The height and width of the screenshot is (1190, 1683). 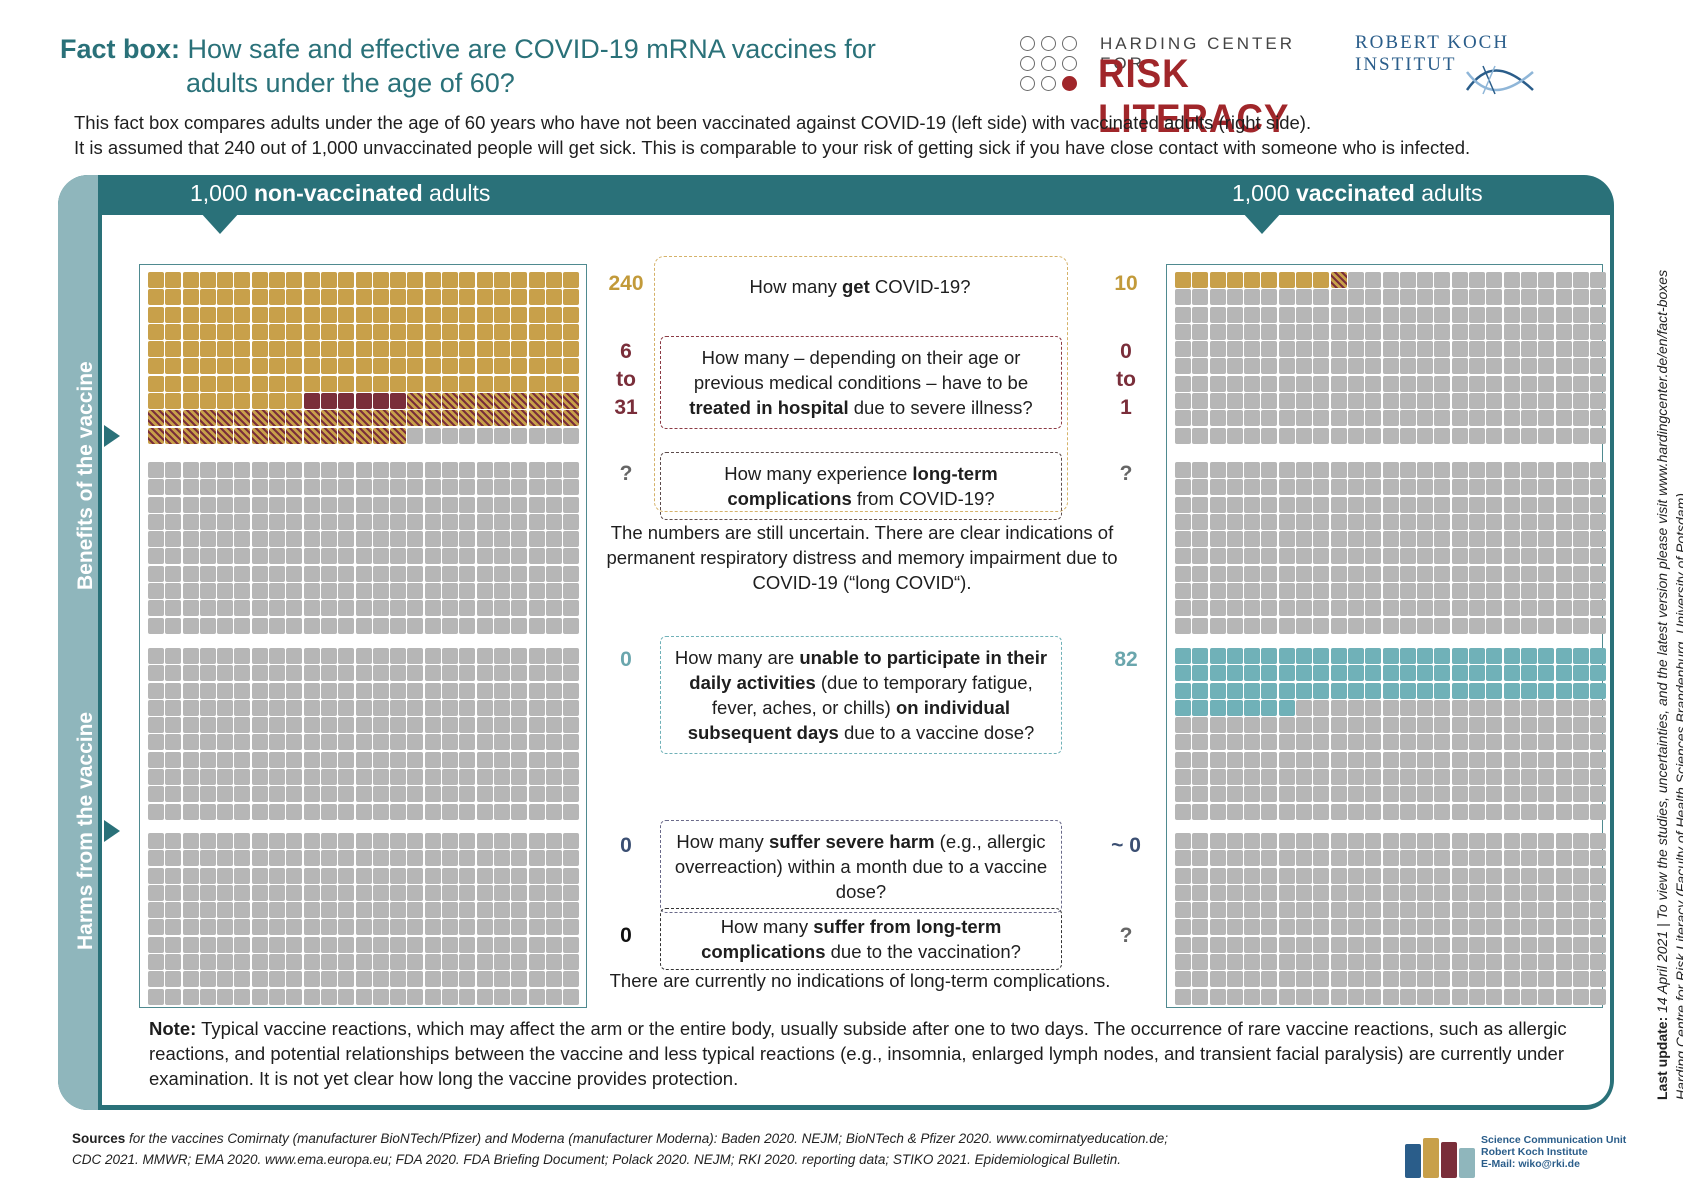 What do you see at coordinates (1126, 473) in the screenshot?
I see `q3-right-value: ?` at bounding box center [1126, 473].